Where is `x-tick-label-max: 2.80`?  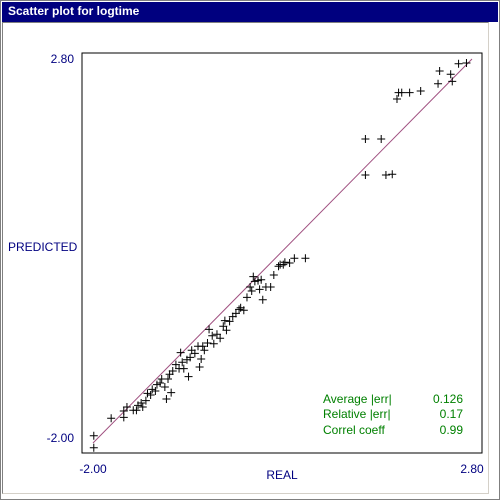 x-tick-label-max: 2.80 is located at coordinates (472, 469).